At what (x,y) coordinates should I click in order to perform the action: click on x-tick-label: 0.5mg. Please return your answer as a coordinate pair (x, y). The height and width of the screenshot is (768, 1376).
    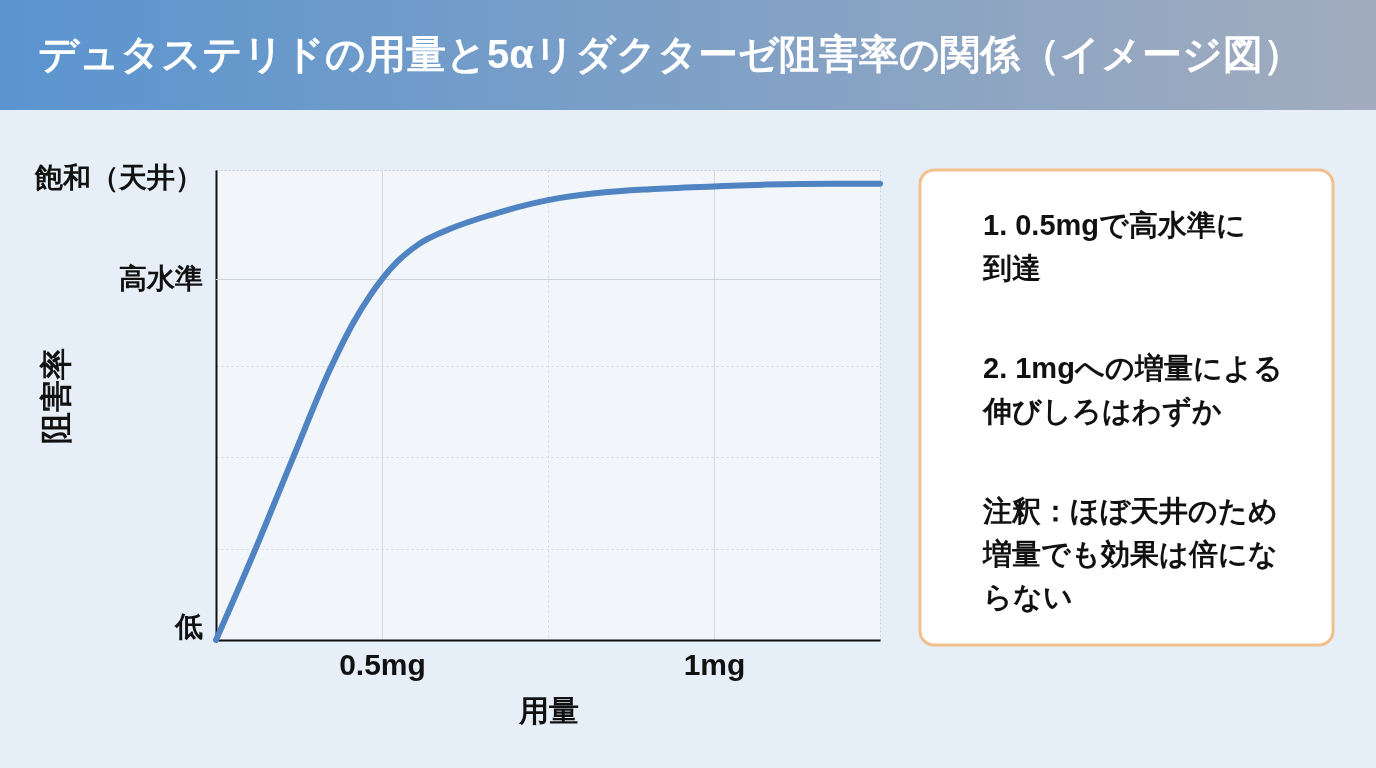
    Looking at the image, I should click on (382, 664).